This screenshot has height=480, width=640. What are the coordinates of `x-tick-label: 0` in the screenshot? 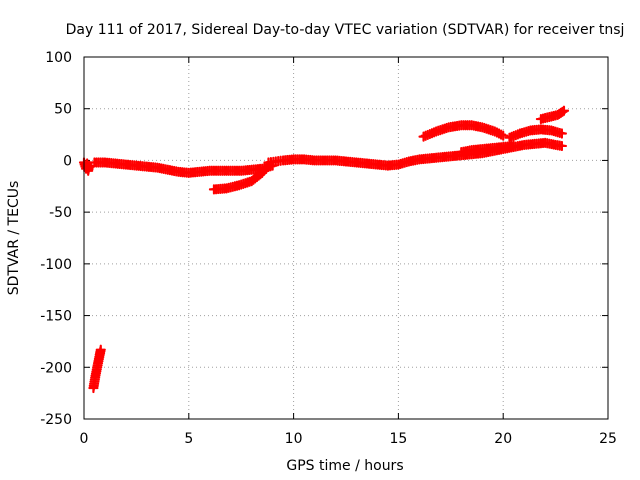 It's located at (84, 439).